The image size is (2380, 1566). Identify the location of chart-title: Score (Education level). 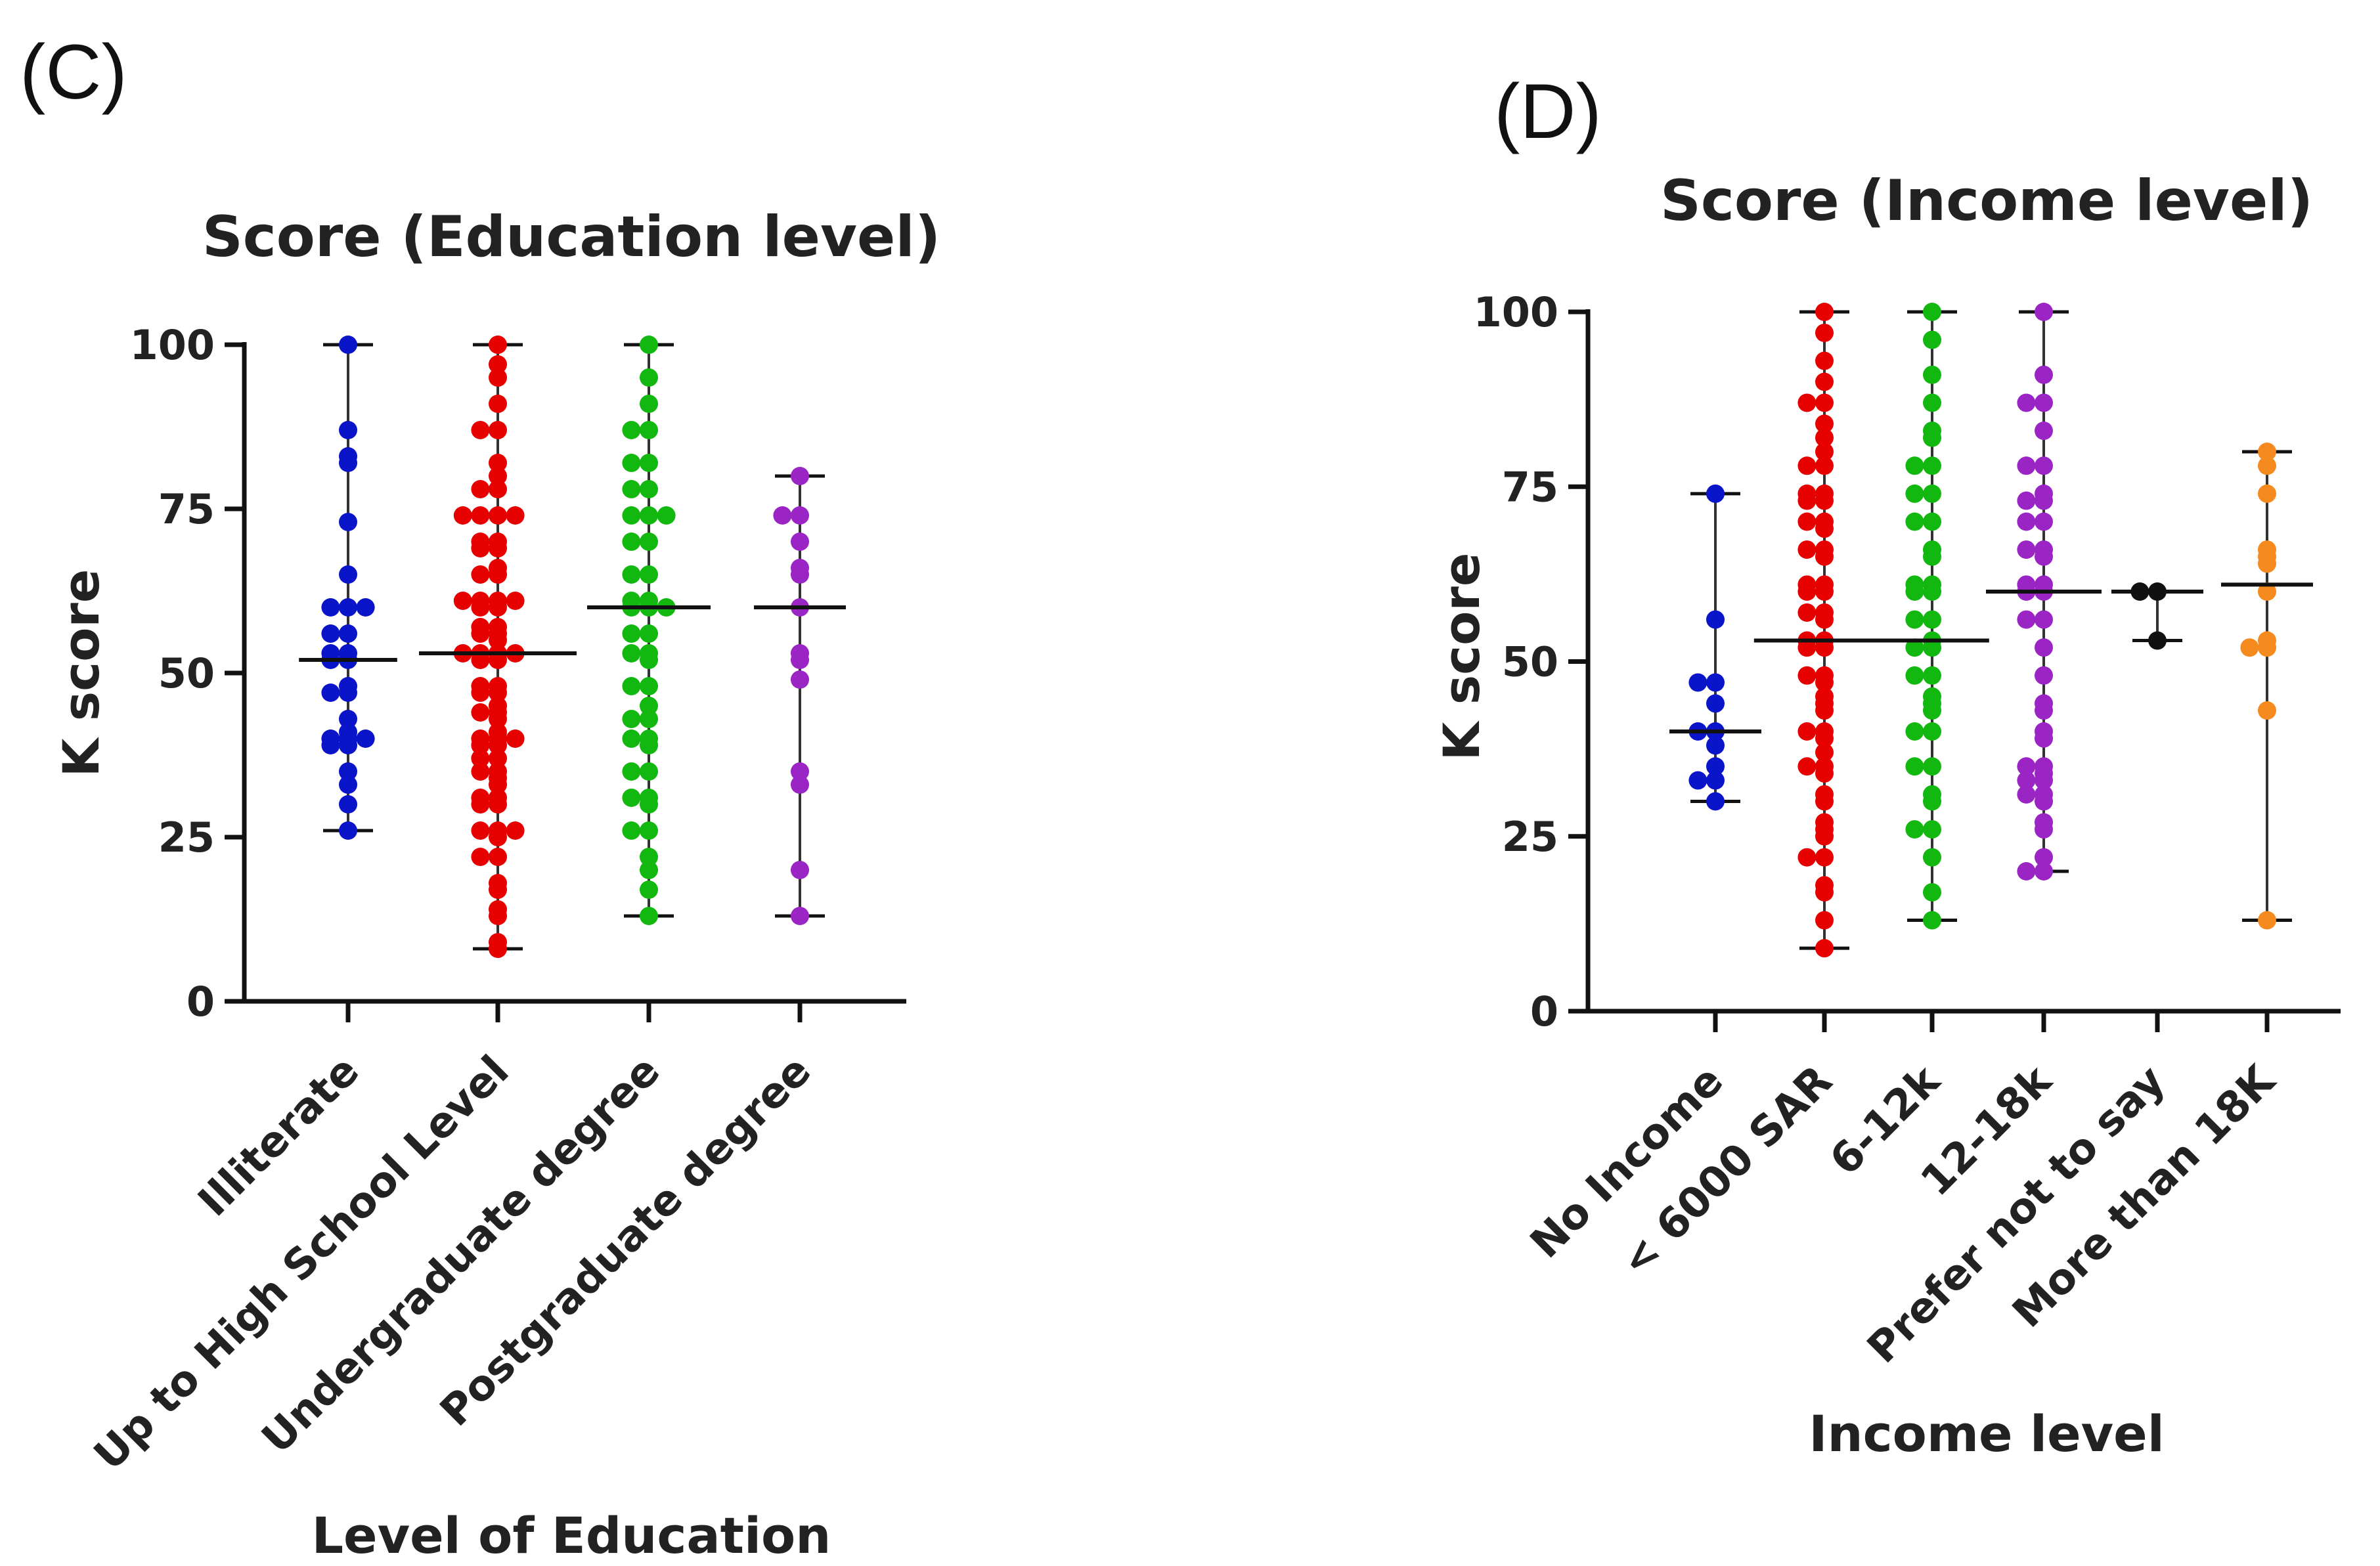
(571, 237).